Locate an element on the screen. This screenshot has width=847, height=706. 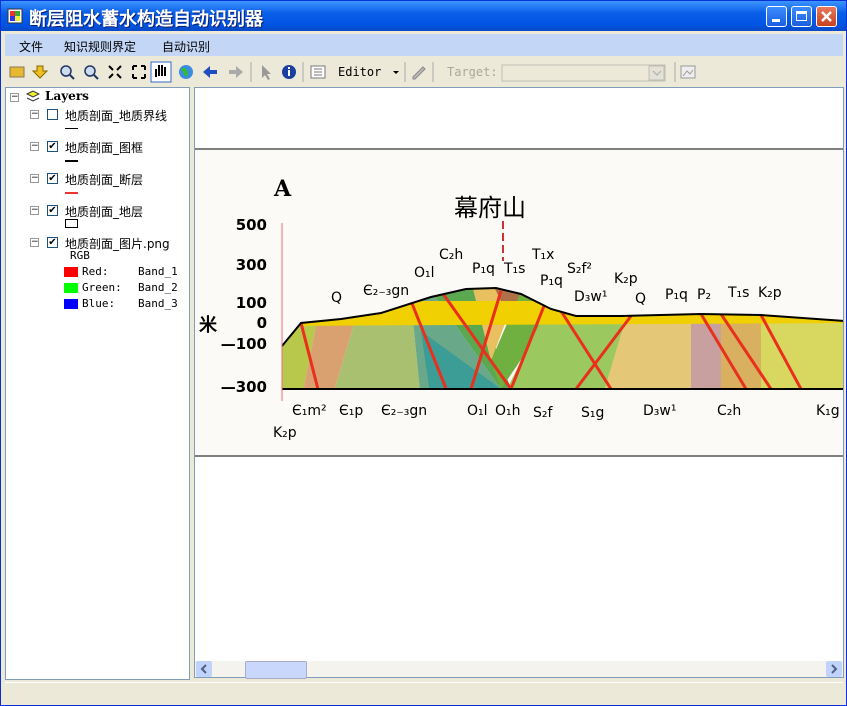
editor-menu: Editor is located at coordinates (360, 72).